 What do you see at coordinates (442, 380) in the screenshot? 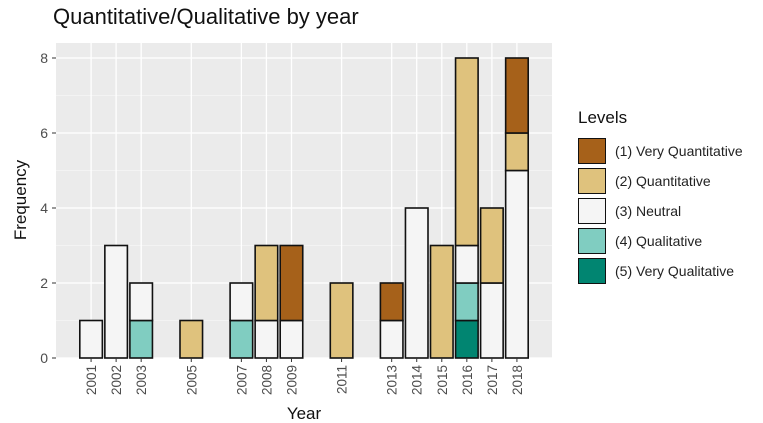
I see `x-tick-label: 2015` at bounding box center [442, 380].